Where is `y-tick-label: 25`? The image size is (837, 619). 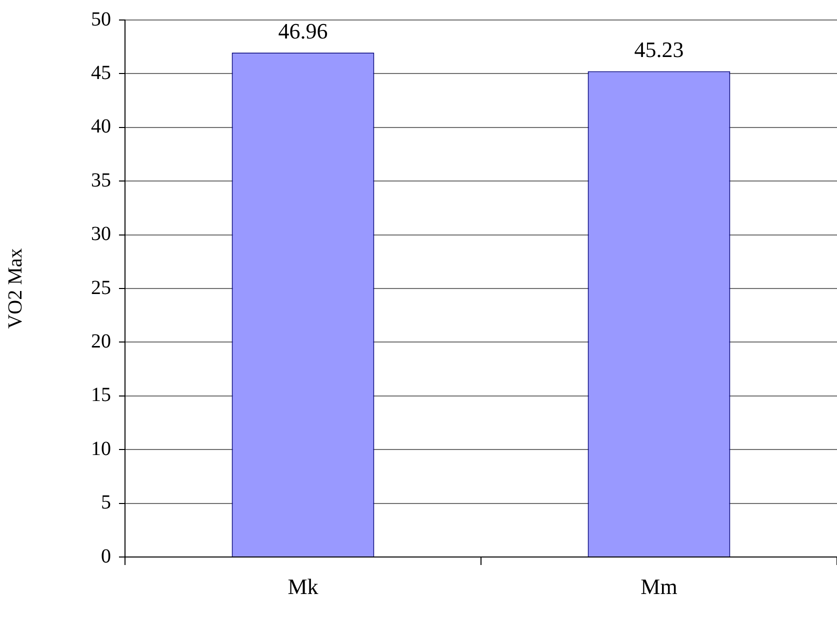
y-tick-label: 25 is located at coordinates (101, 287).